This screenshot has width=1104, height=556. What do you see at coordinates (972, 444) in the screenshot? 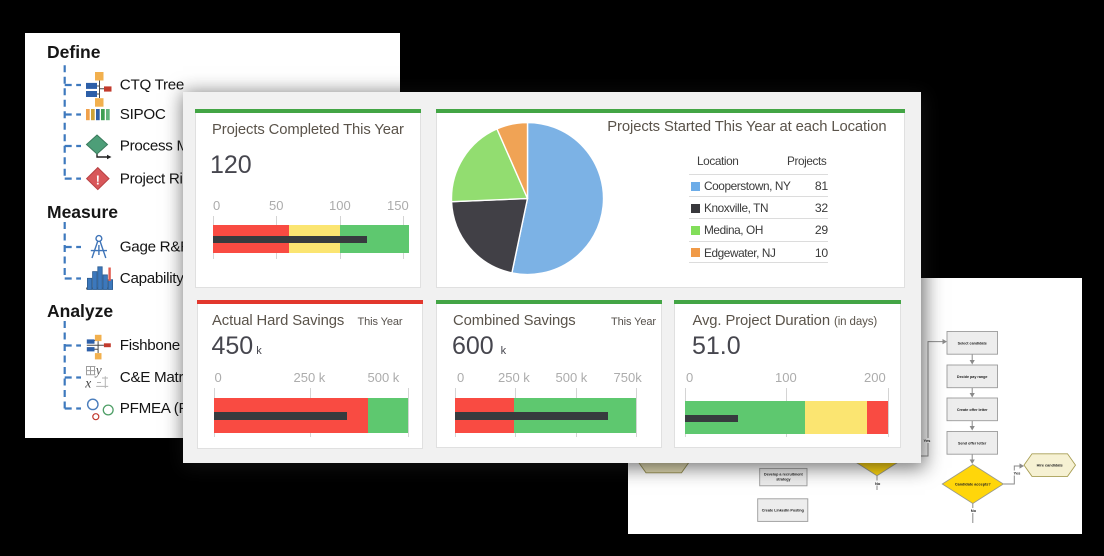
I see `svg-text: Send offer letter` at bounding box center [972, 444].